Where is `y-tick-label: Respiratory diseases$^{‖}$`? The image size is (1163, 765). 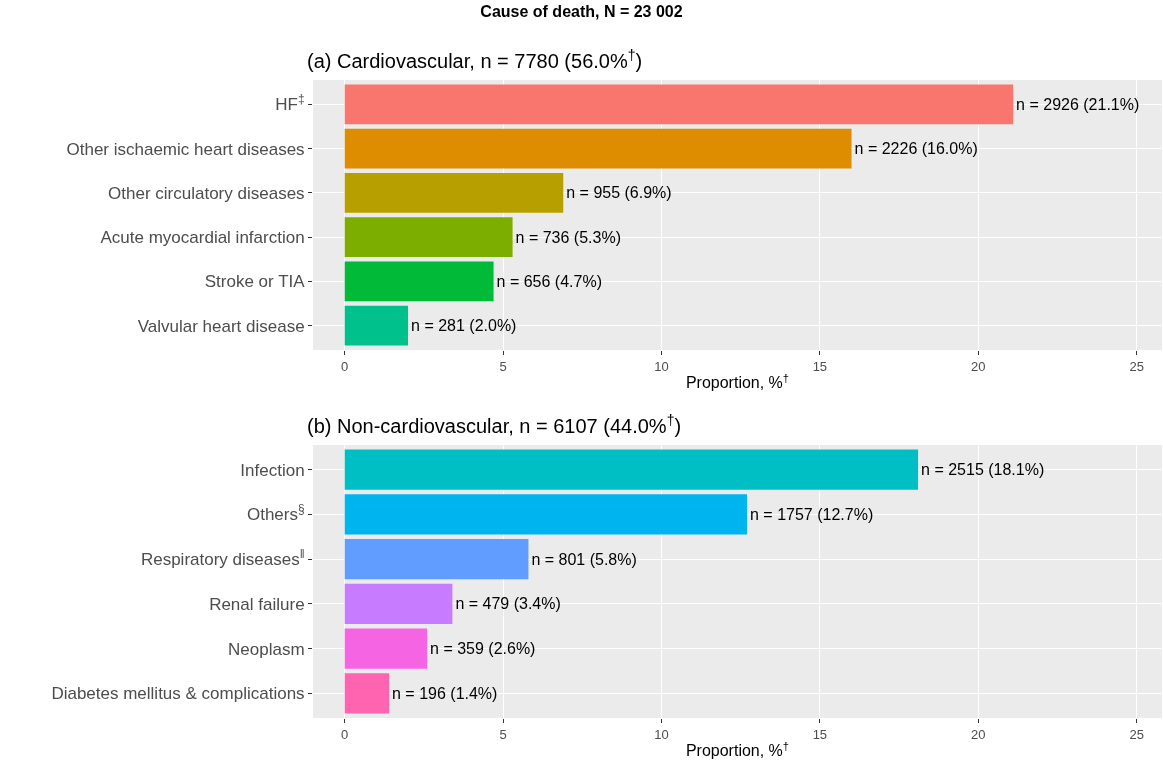
y-tick-label: Respiratory diseases$^{‖}$ is located at coordinates (222, 558).